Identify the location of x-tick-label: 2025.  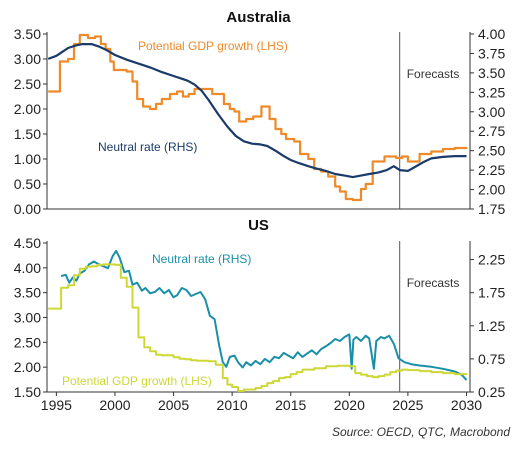
(407, 405).